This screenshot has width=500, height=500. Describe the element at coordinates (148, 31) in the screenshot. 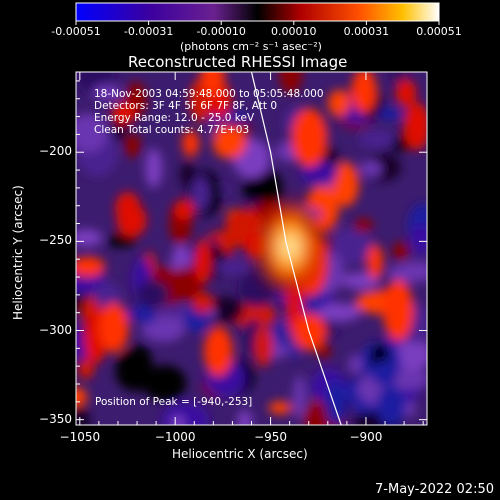

I see `colorbar-tick-label: -0.00031` at that location.